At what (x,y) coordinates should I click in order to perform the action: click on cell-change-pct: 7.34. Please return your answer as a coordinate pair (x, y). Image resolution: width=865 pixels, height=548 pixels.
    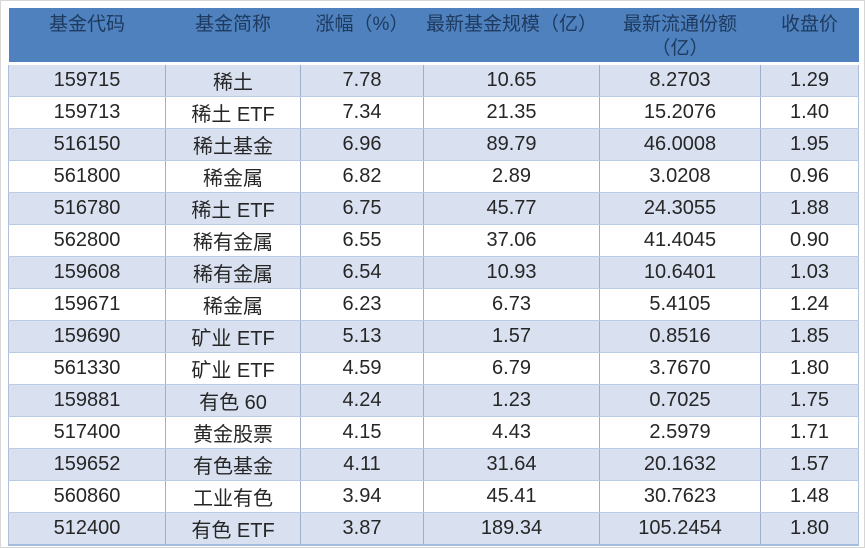
    Looking at the image, I should click on (362, 112).